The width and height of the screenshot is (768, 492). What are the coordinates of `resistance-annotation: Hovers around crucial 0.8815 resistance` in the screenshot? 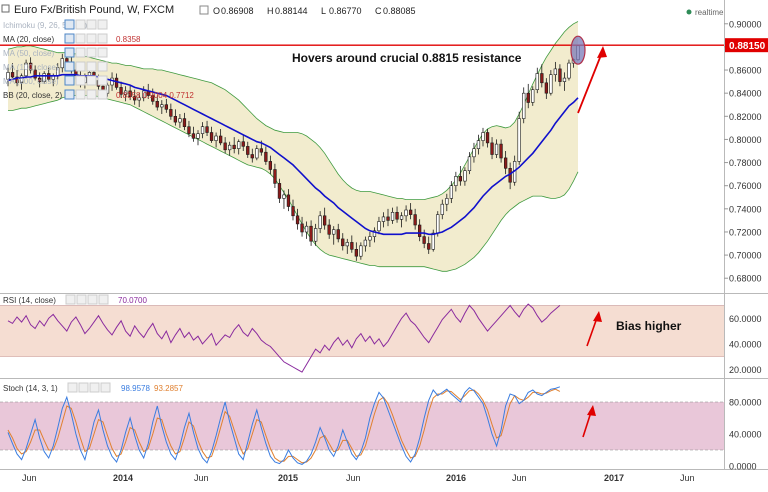 It's located at (407, 58).